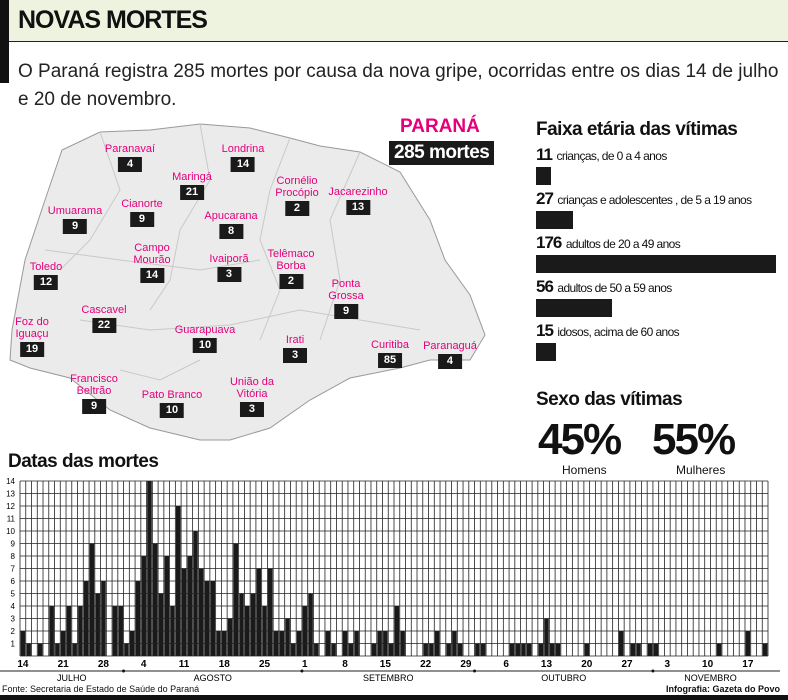 This screenshot has width=788, height=700. I want to click on month-label: AGOSTO, so click(213, 678).